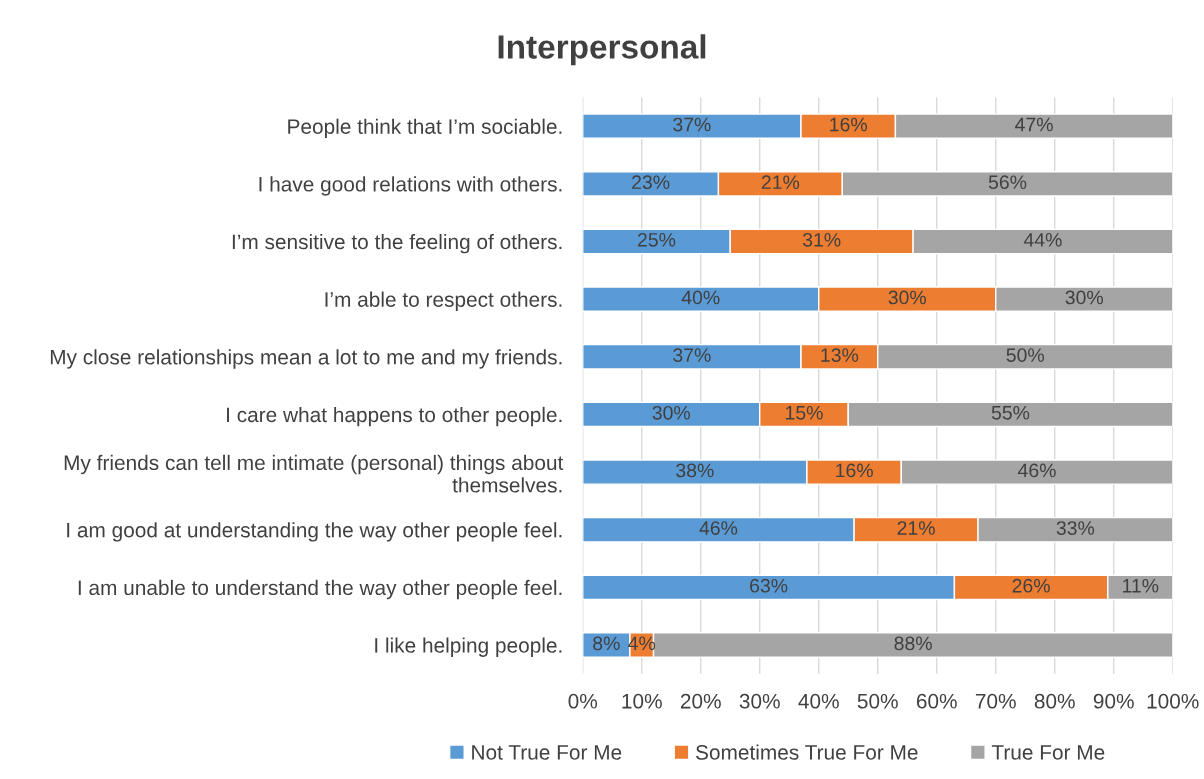  I want to click on y-tick-label: I care what happens to other people., so click(394, 416).